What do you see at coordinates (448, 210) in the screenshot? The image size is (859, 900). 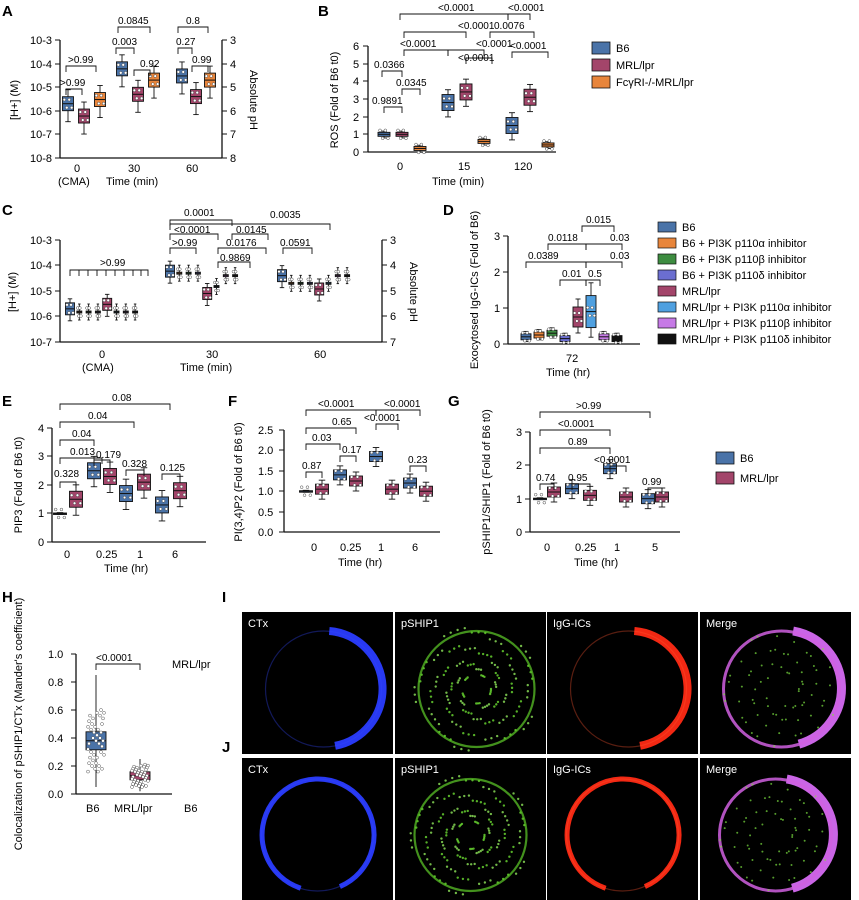 I see `panel-label-d: D` at bounding box center [448, 210].